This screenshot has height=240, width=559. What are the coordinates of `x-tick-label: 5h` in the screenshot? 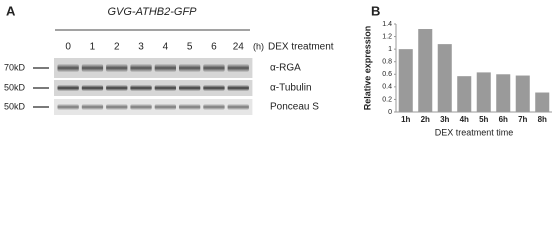 It's located at (483, 119).